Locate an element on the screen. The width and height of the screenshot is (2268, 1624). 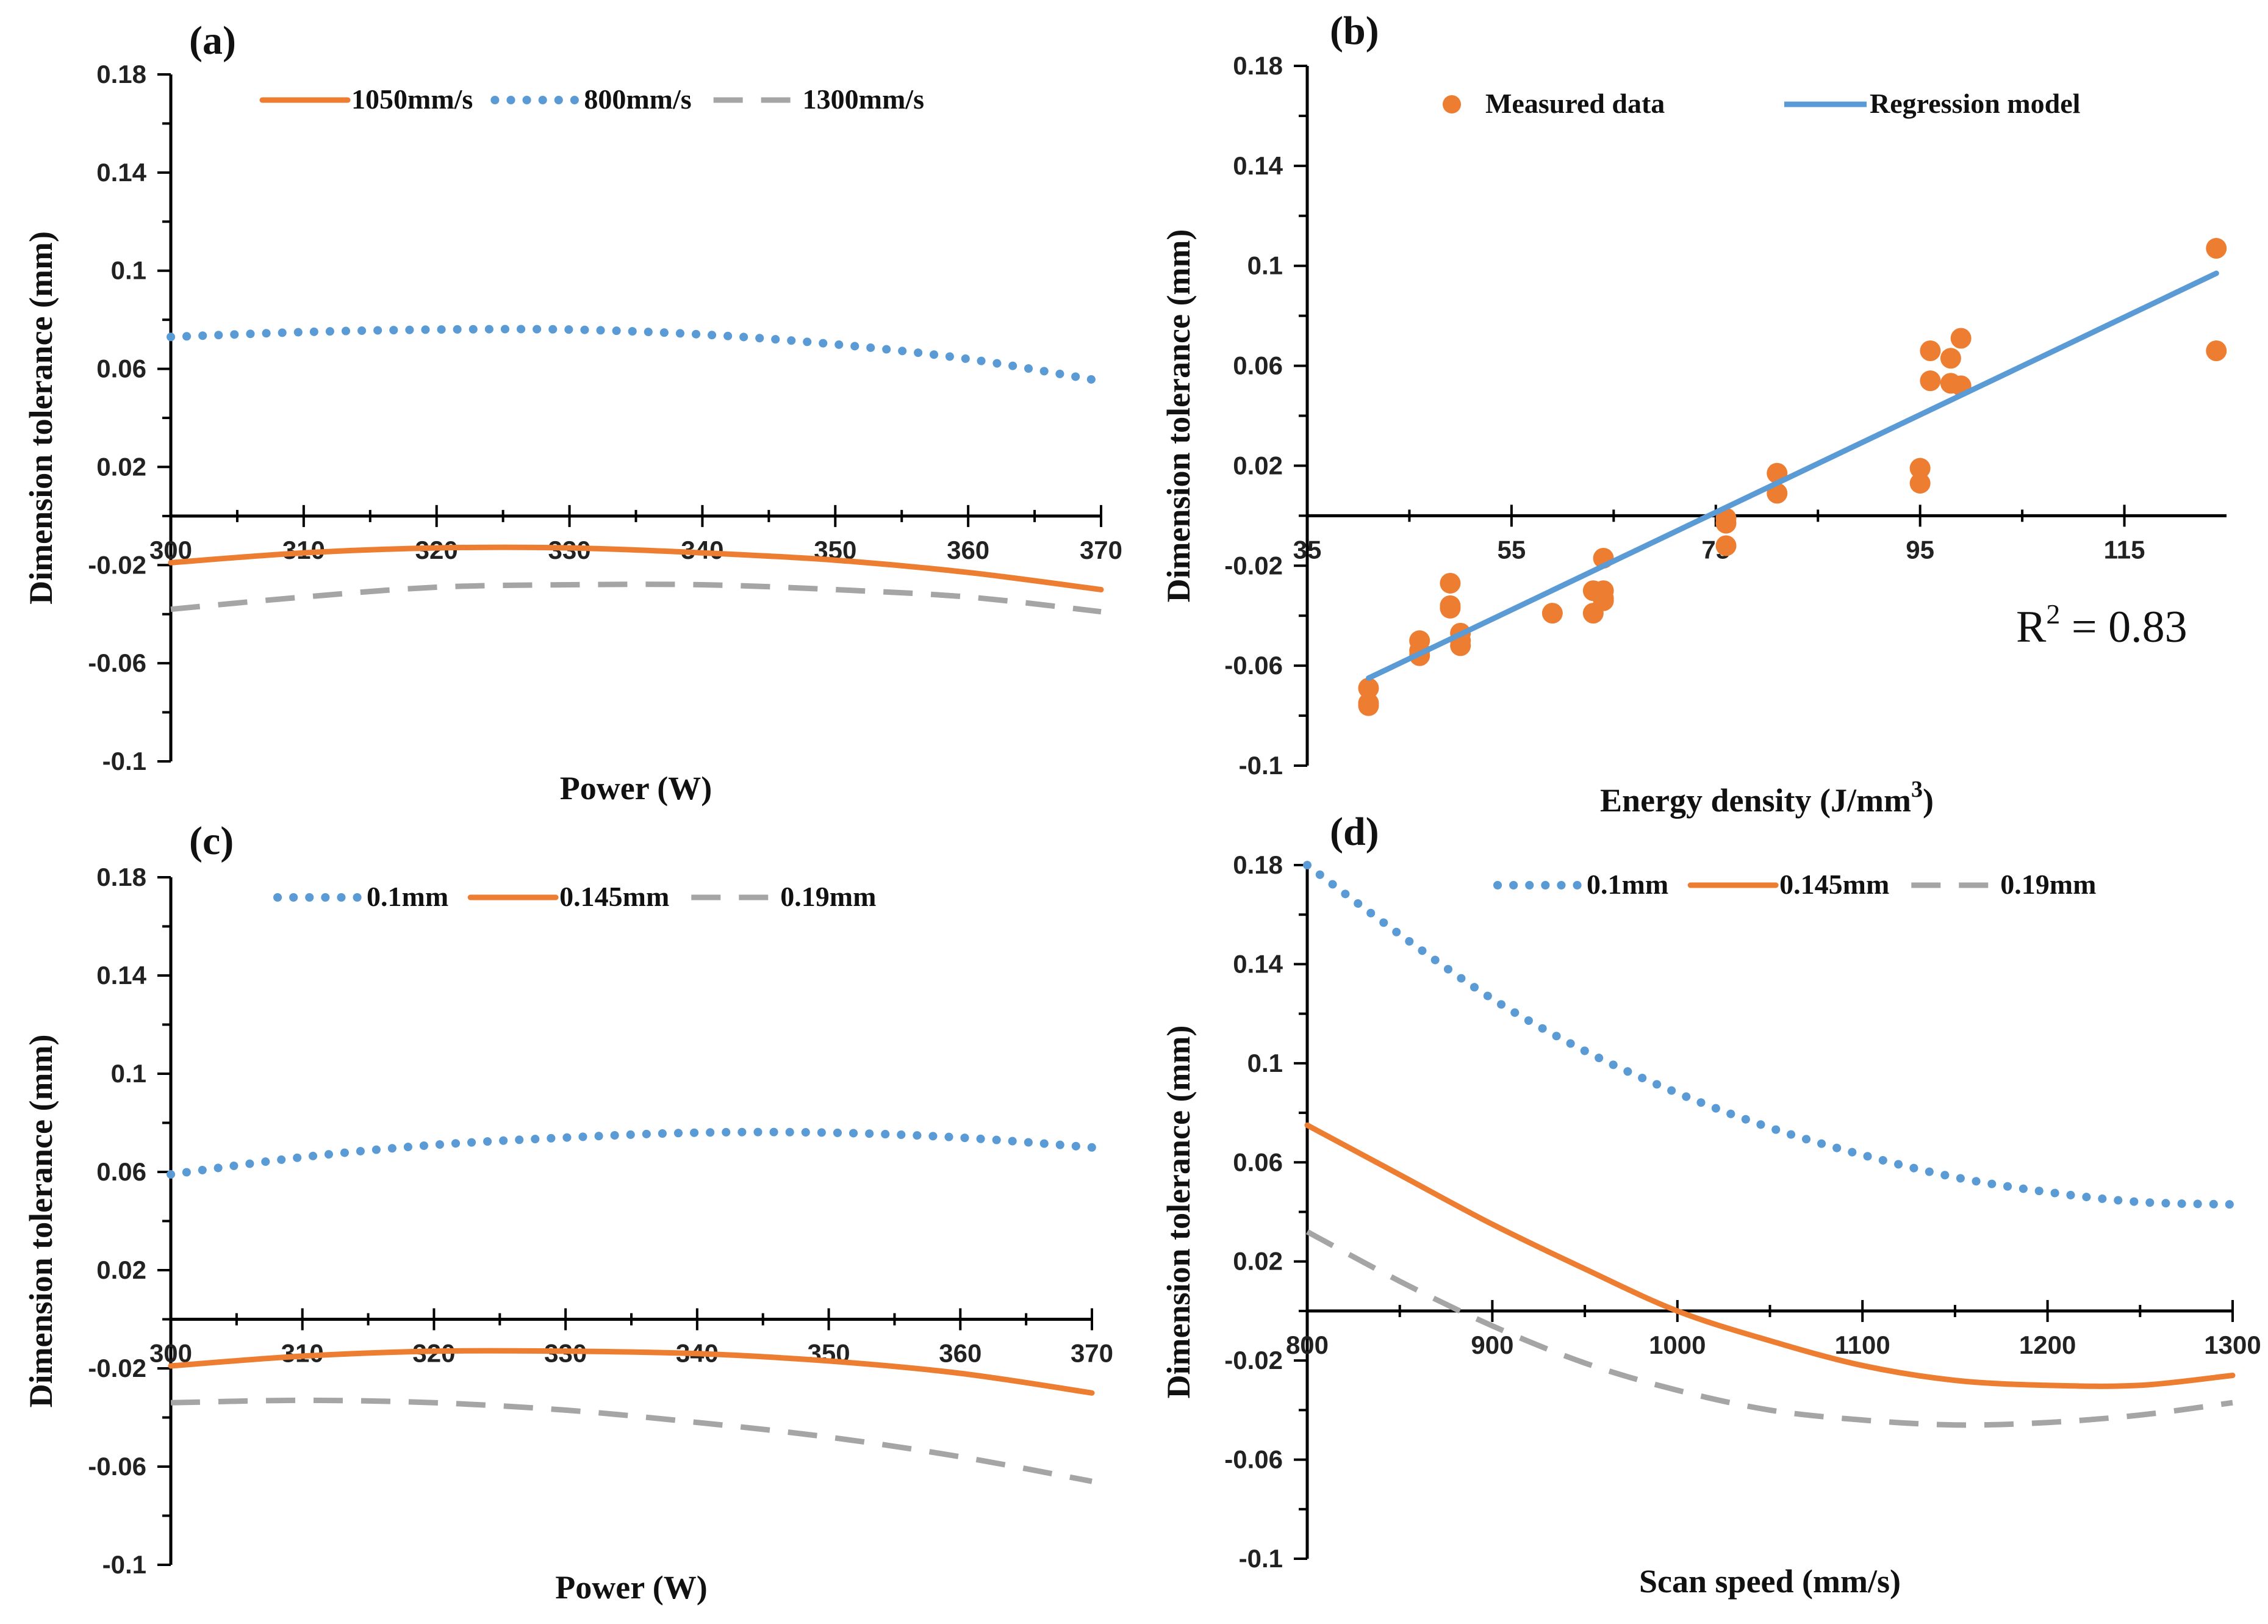
series-line-Regression model is located at coordinates (1793, 475).